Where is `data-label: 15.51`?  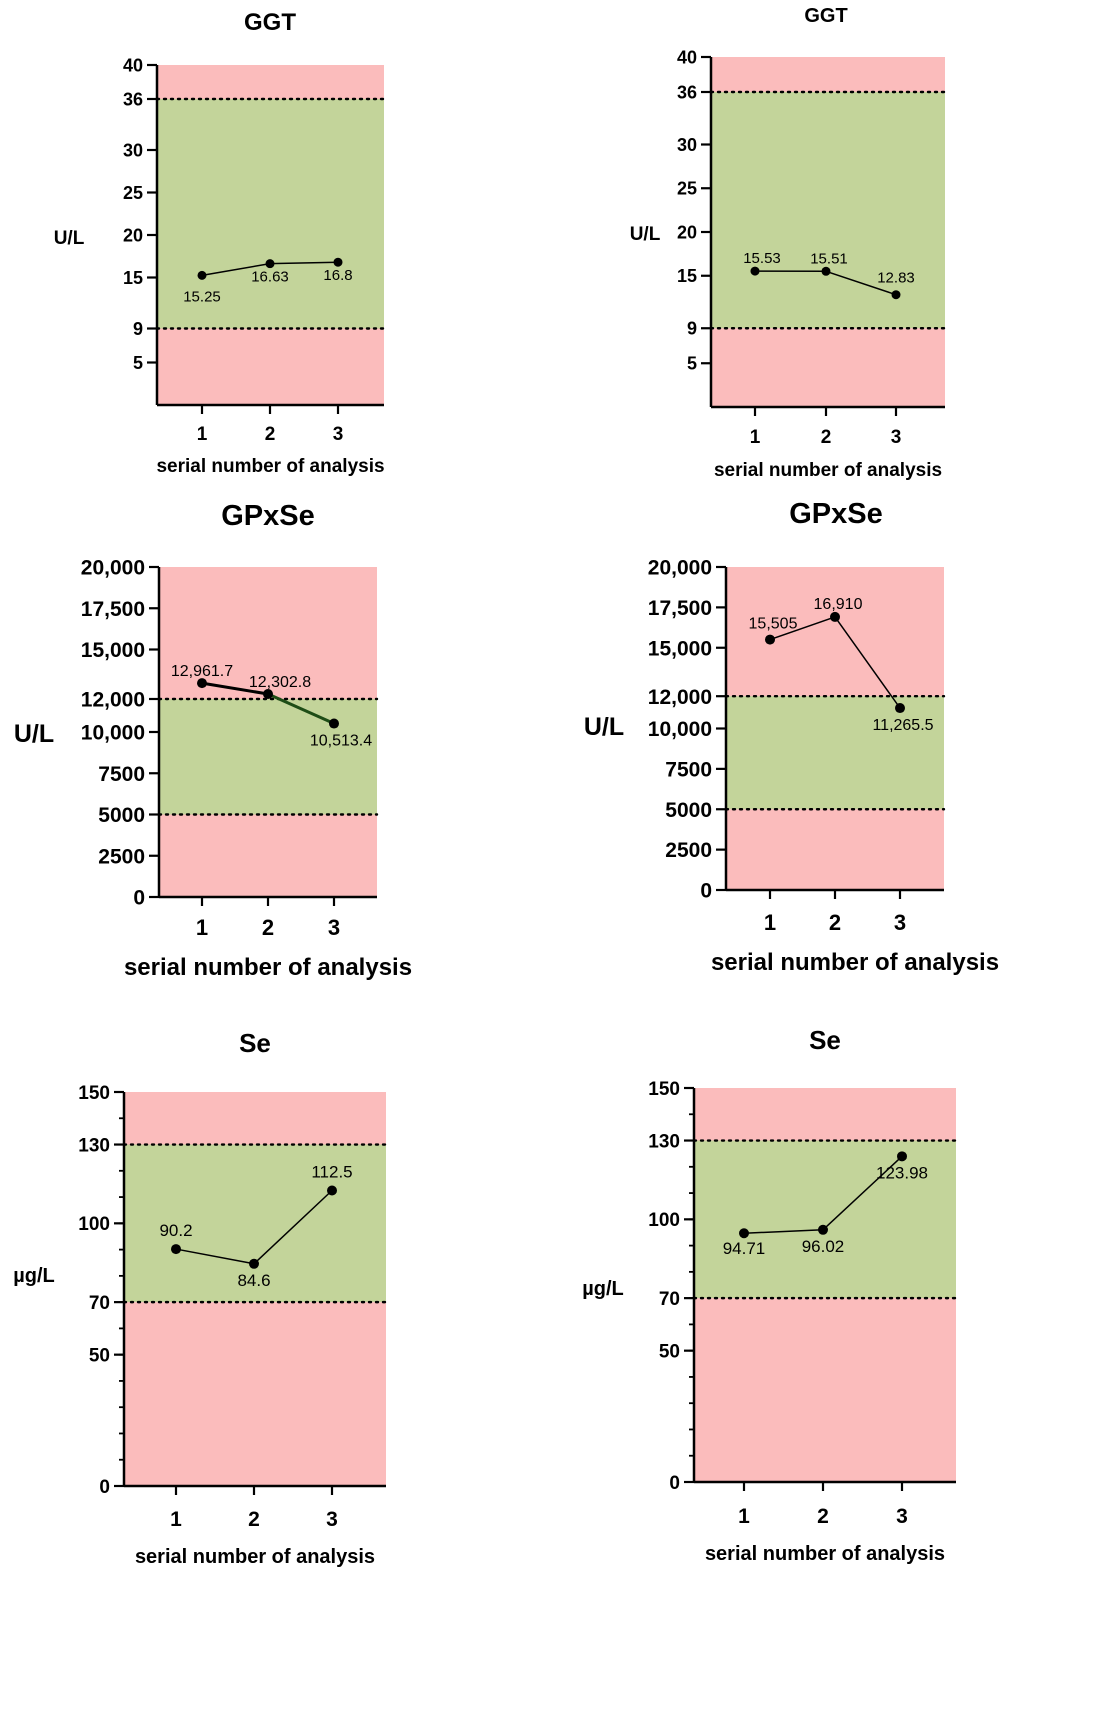 data-label: 15.51 is located at coordinates (829, 258).